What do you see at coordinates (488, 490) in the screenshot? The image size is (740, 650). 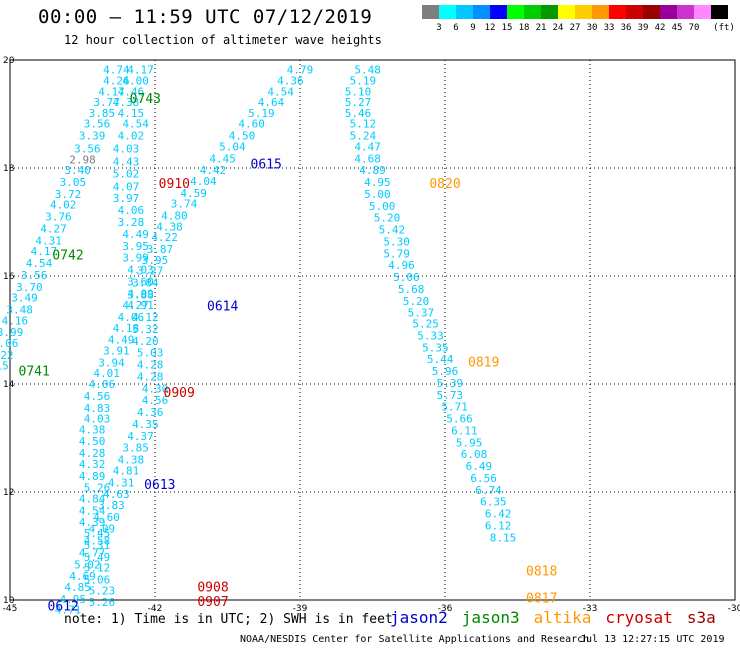 I see `wave-height-value: 6.74` at bounding box center [488, 490].